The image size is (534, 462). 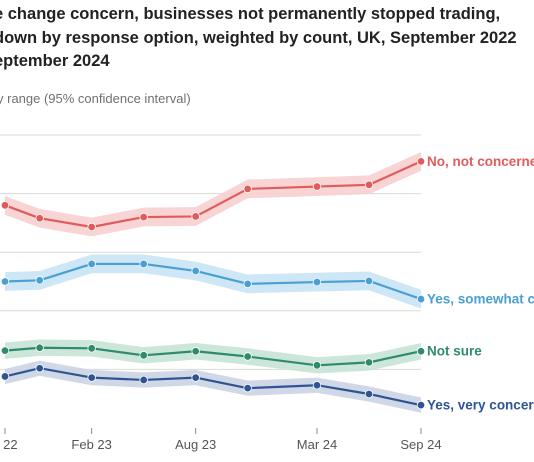 What do you see at coordinates (55, 61) in the screenshot?
I see `chart-title-line-3: eptember 2024` at bounding box center [55, 61].